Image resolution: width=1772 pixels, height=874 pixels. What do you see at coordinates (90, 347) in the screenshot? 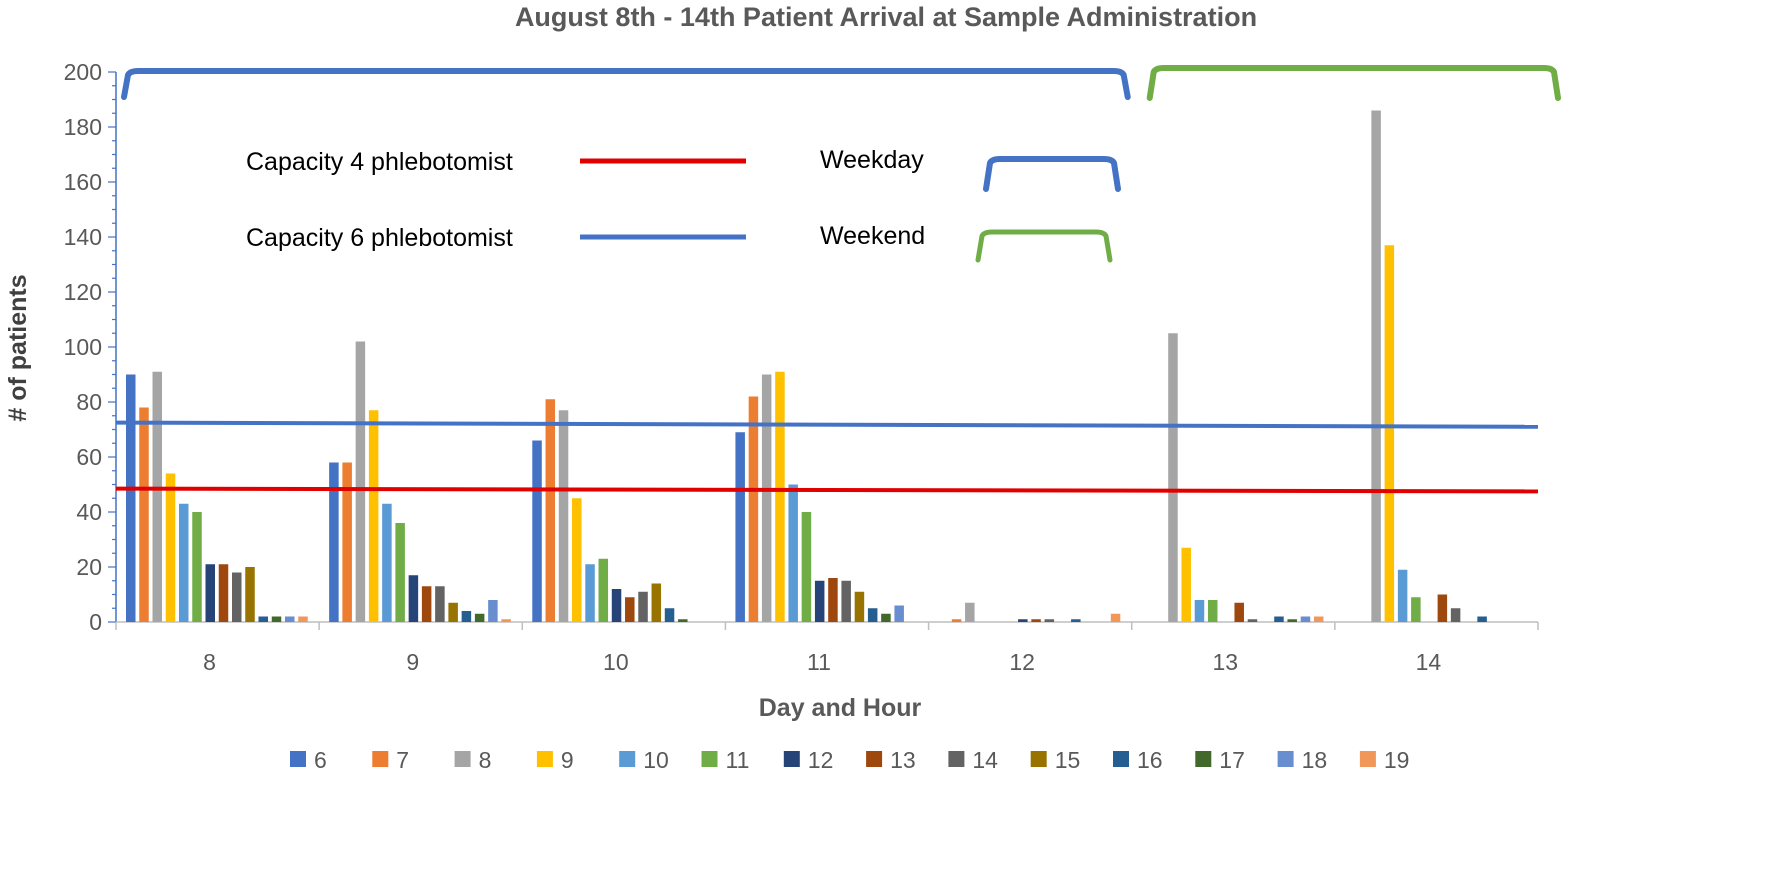
I see `y-axis: 0 20 40 60 80 100 120 140 160 180 200` at bounding box center [90, 347].